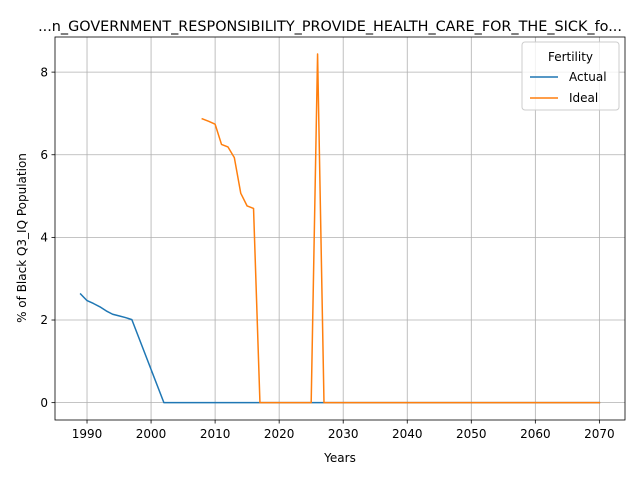 This screenshot has width=640, height=480. Describe the element at coordinates (599, 434) in the screenshot. I see `x-tick-label: 2070` at that location.